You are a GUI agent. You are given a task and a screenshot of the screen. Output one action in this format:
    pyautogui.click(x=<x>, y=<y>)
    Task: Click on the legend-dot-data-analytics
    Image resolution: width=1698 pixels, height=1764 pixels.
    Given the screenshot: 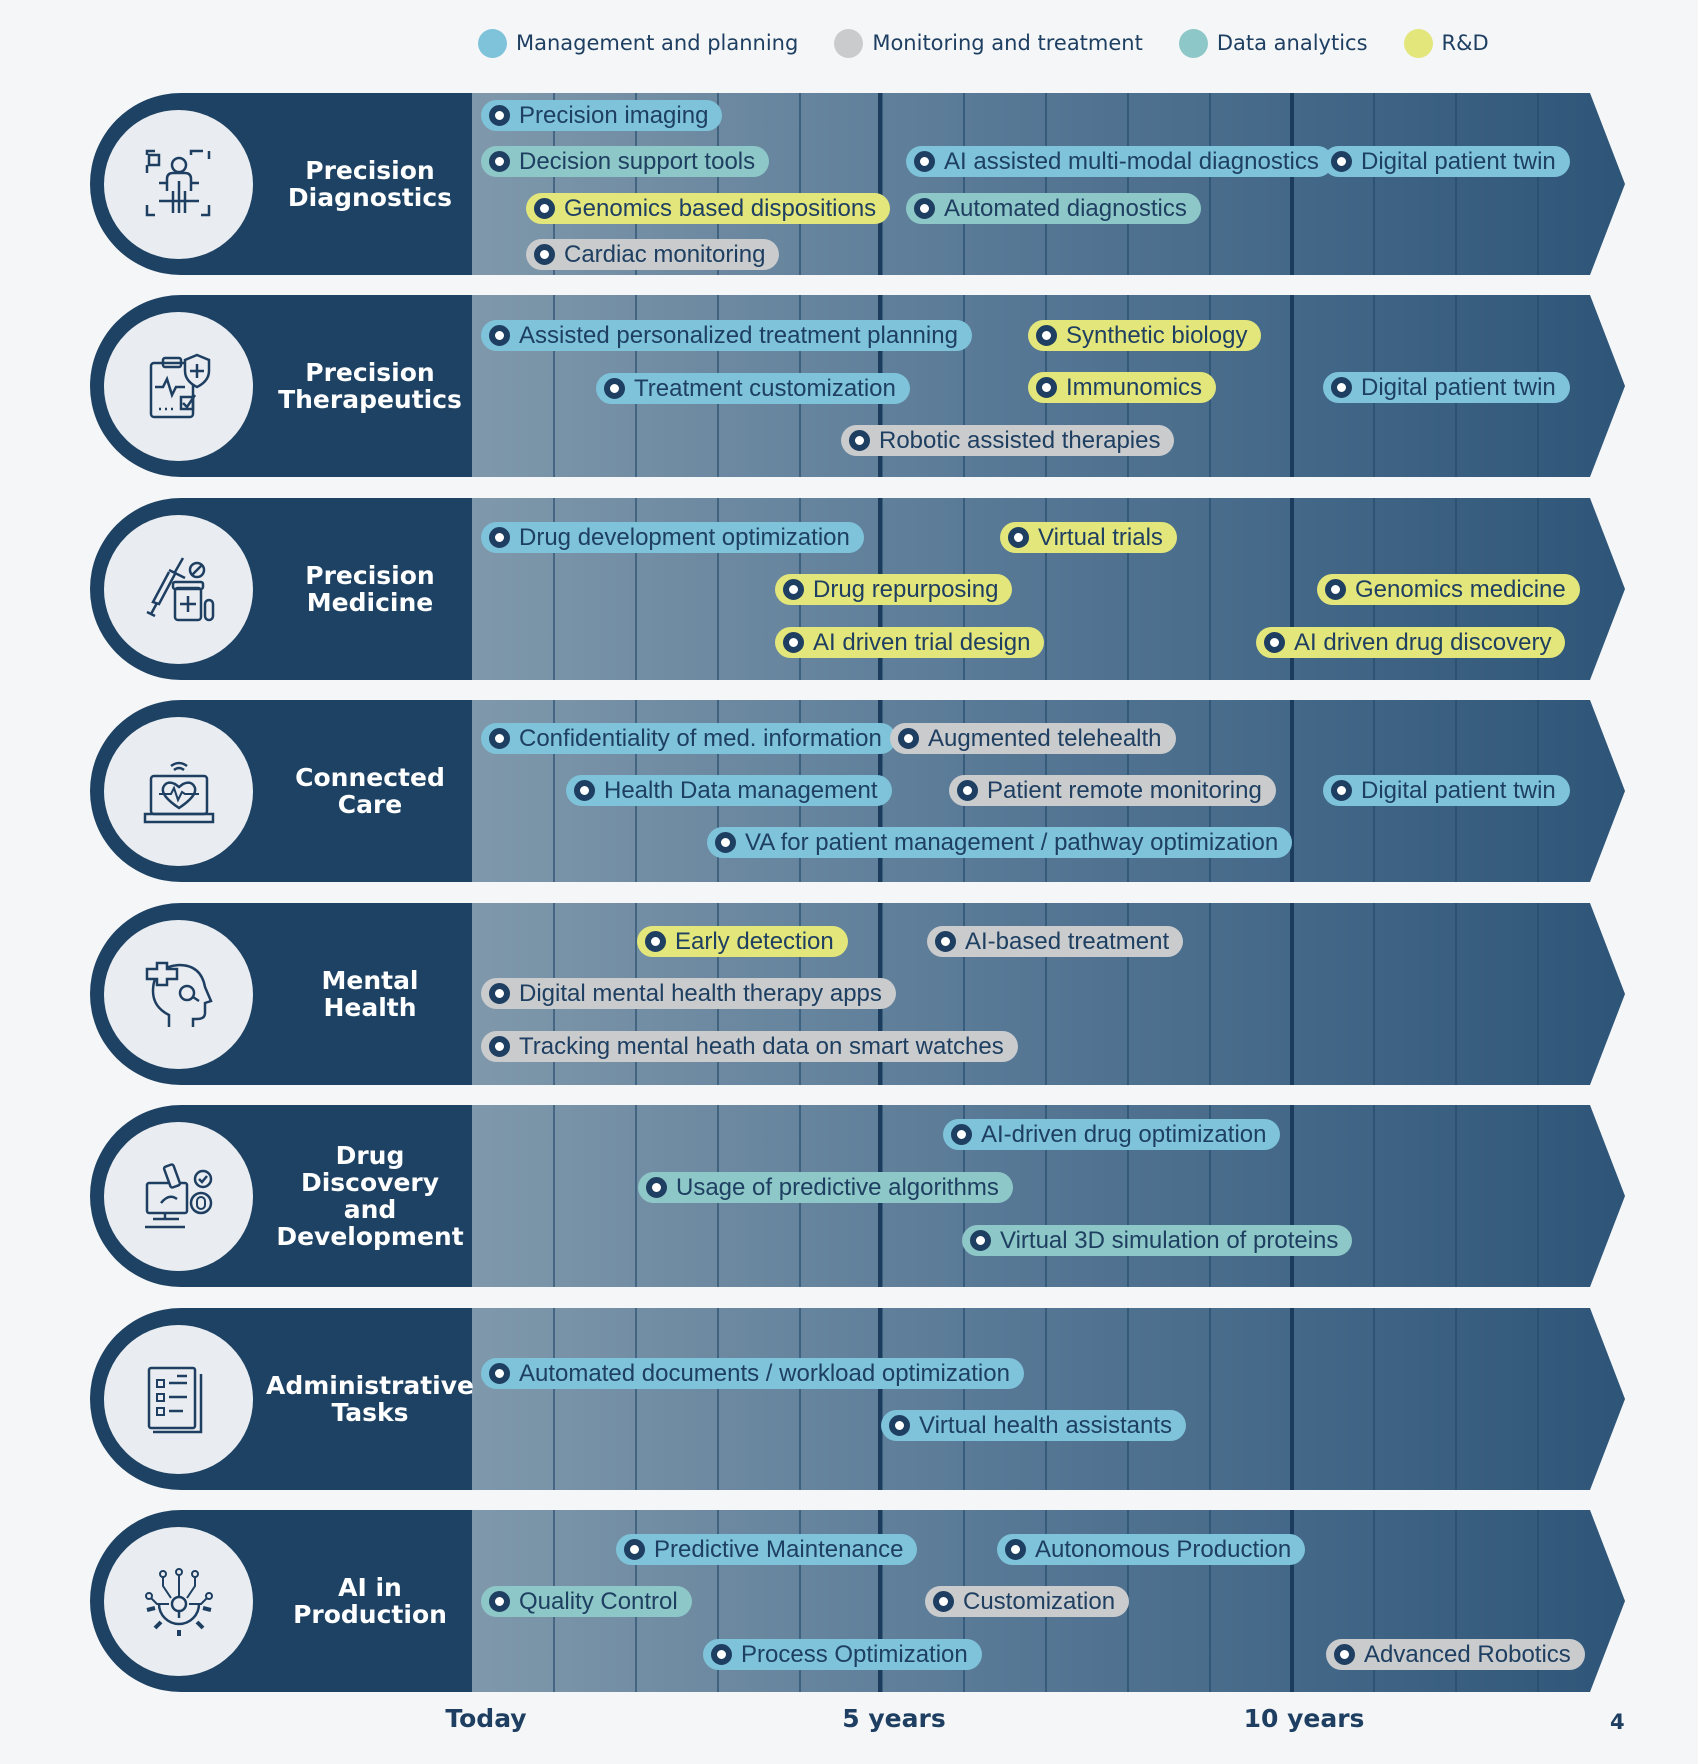 What is the action you would take?
    pyautogui.click(x=1193, y=43)
    